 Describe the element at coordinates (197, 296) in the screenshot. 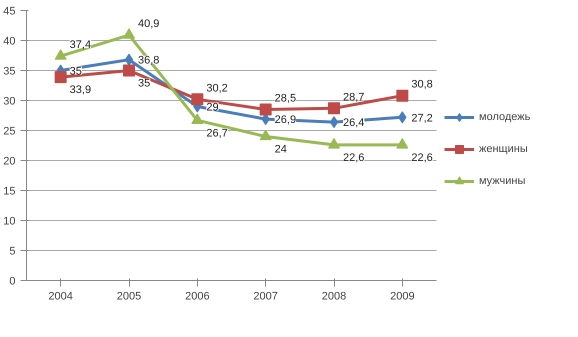

I see `x-tick-label: 2006` at that location.